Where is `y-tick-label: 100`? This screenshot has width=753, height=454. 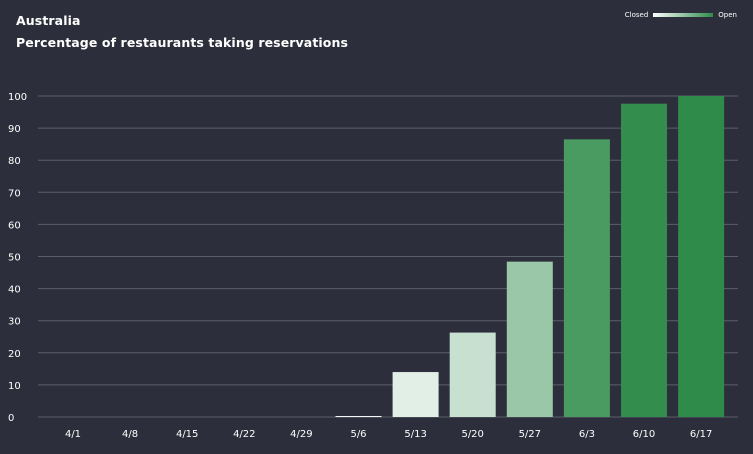 y-tick-label: 100 is located at coordinates (17, 97).